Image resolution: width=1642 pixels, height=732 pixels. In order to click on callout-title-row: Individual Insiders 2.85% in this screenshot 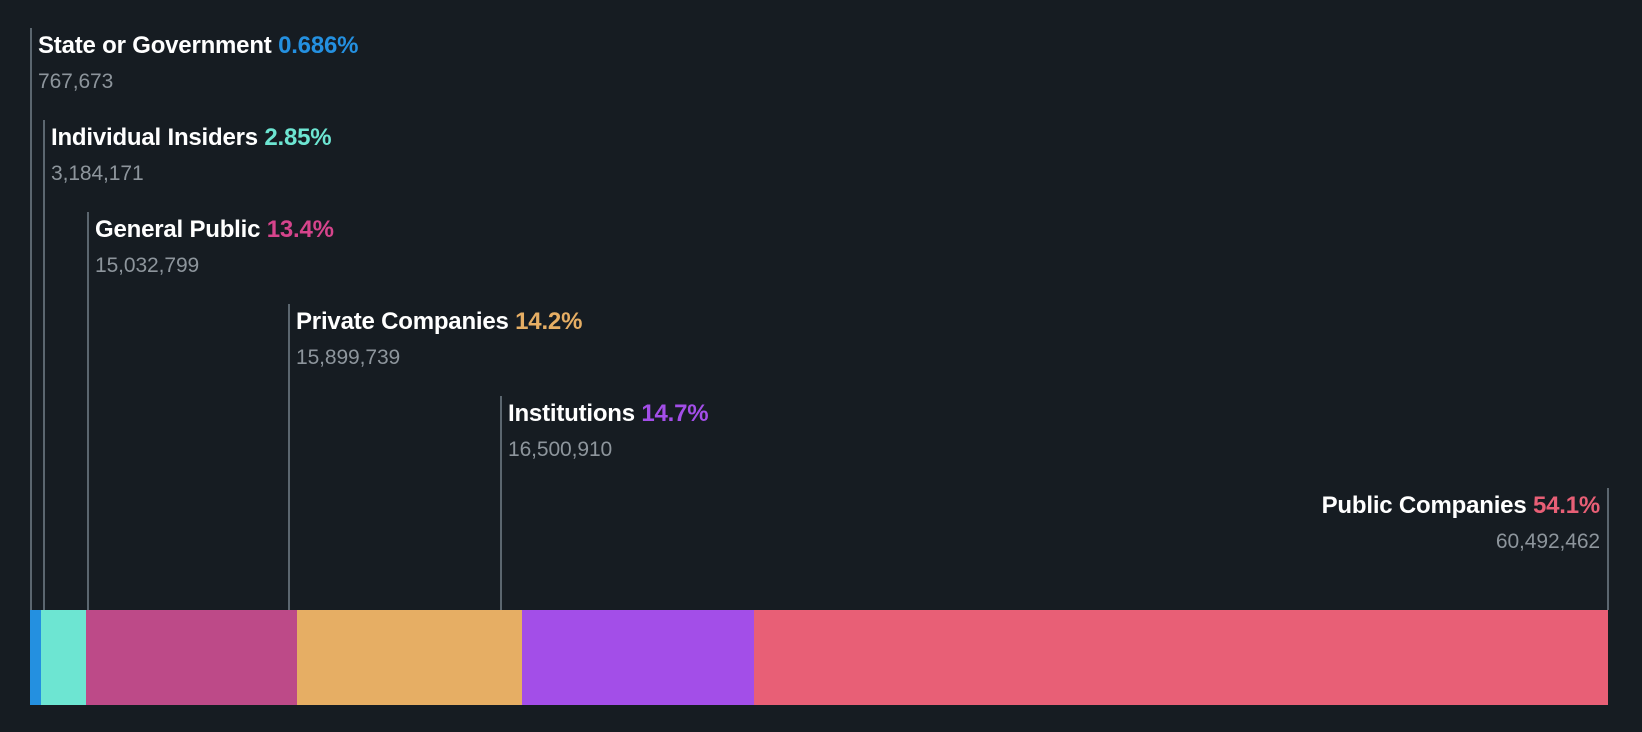, I will do `click(191, 137)`.